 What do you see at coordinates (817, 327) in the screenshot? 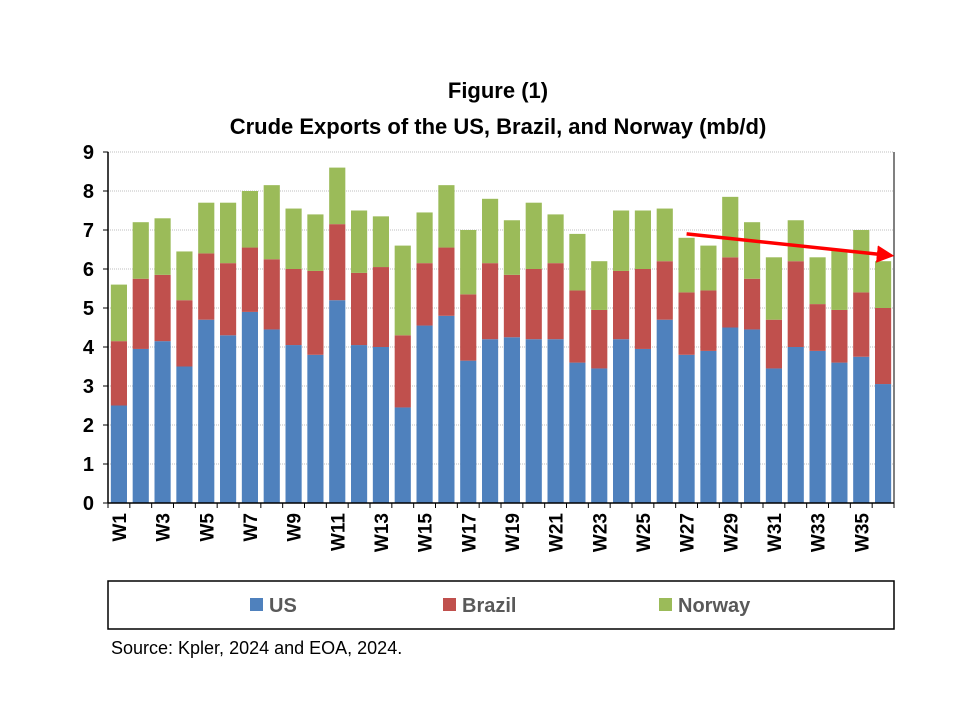
I see `bar-brazil-w33` at bounding box center [817, 327].